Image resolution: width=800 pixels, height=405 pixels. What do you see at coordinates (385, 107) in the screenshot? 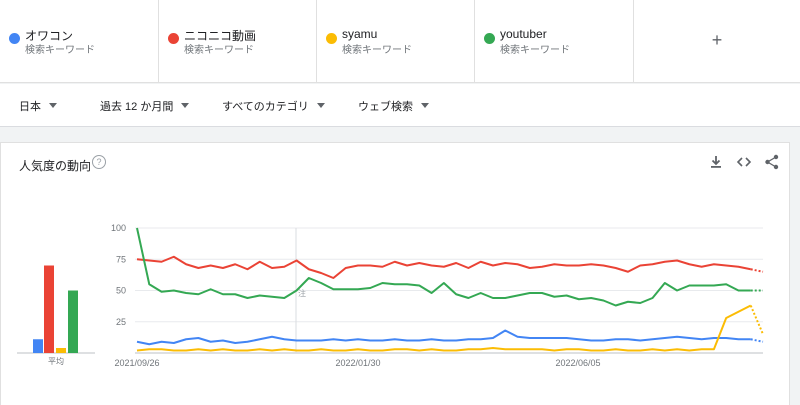
I see `search-type-label: ウェブ検索` at bounding box center [385, 107].